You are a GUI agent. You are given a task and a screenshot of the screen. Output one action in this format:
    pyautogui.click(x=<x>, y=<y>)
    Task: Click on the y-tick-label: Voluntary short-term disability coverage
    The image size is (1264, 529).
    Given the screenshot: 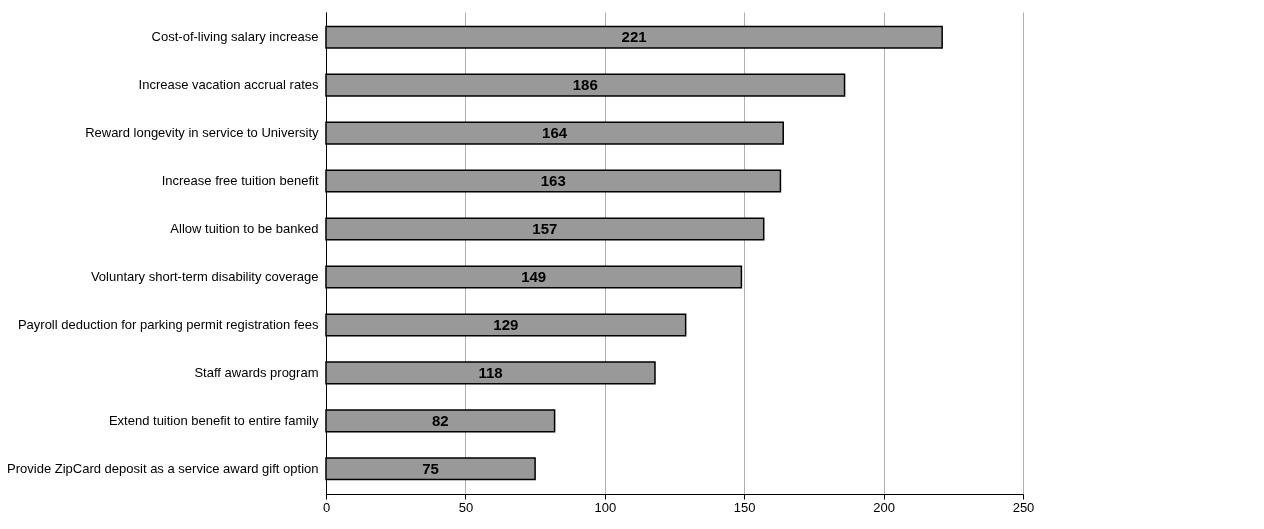 What is the action you would take?
    pyautogui.click(x=204, y=276)
    